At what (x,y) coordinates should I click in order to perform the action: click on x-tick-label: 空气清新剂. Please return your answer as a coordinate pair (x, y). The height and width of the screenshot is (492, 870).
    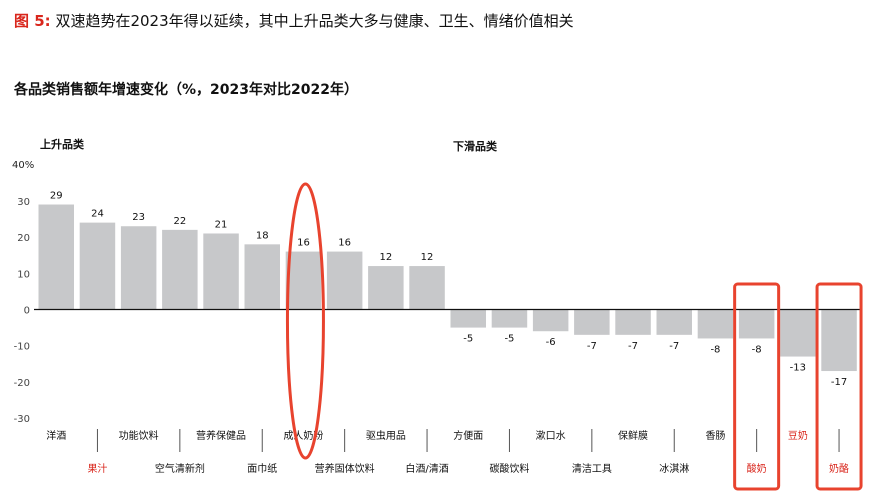
    Looking at the image, I should click on (180, 468).